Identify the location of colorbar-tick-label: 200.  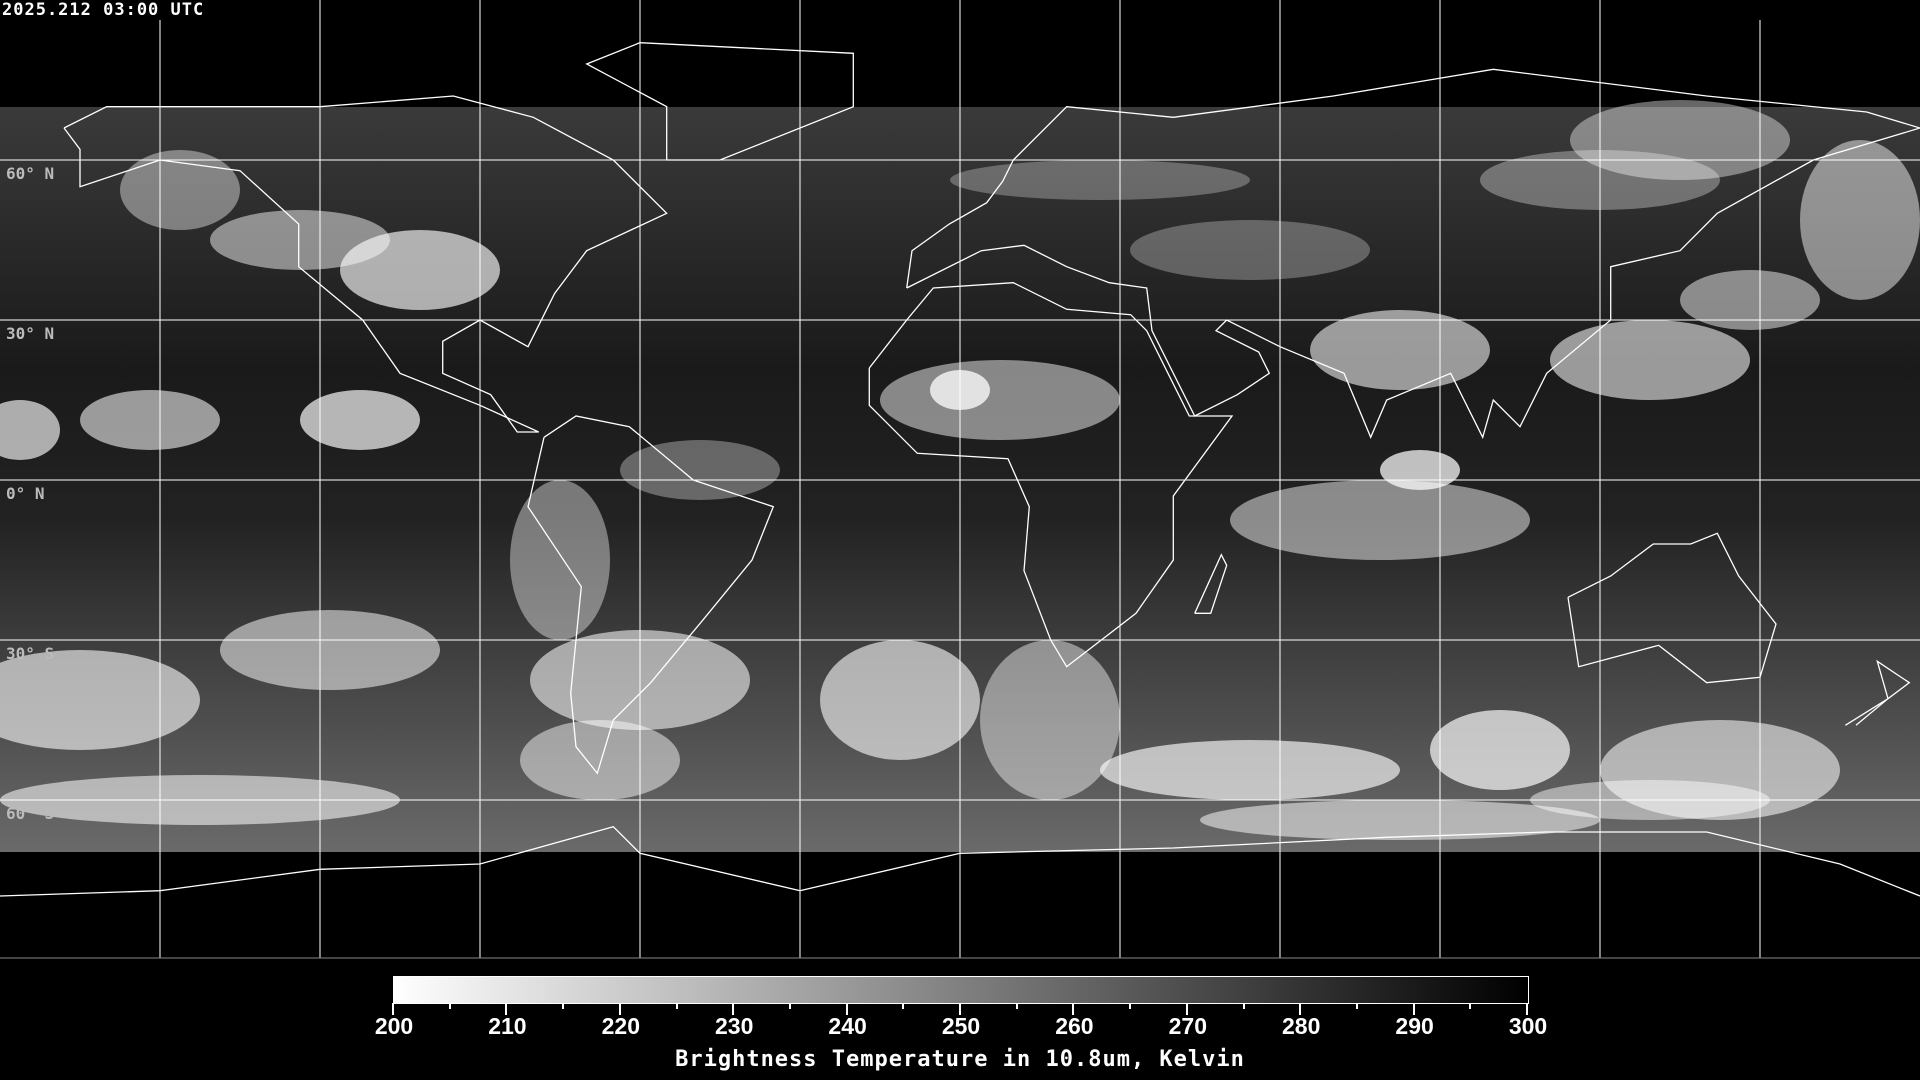
(394, 1026).